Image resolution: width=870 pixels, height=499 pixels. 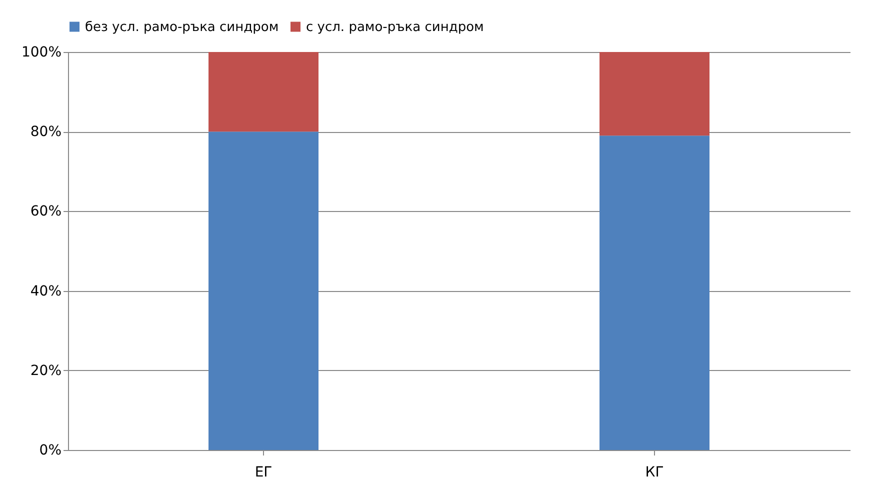 I want to click on y-tick-label: 40%, so click(x=46, y=291).